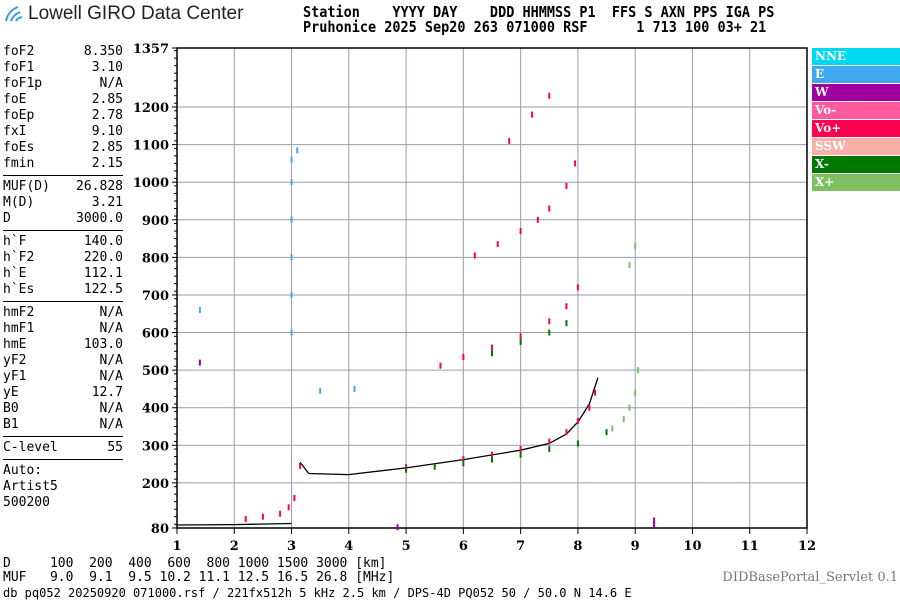 Image resolution: width=900 pixels, height=600 pixels. I want to click on param-row: yE 12.7, so click(63, 393).